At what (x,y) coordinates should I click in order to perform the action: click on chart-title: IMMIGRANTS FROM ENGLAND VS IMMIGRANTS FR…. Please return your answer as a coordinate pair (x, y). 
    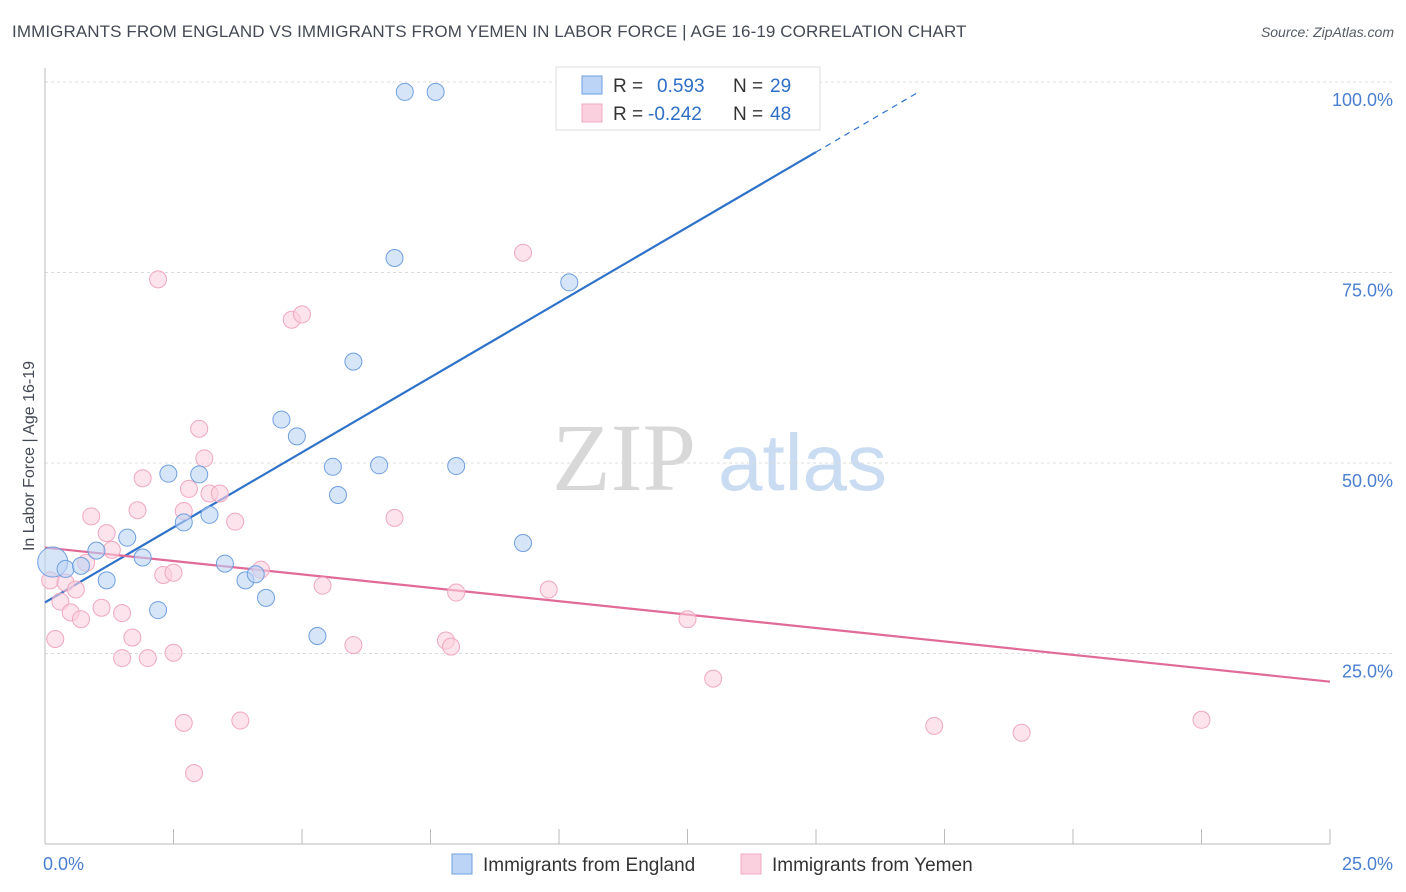
    Looking at the image, I should click on (489, 31).